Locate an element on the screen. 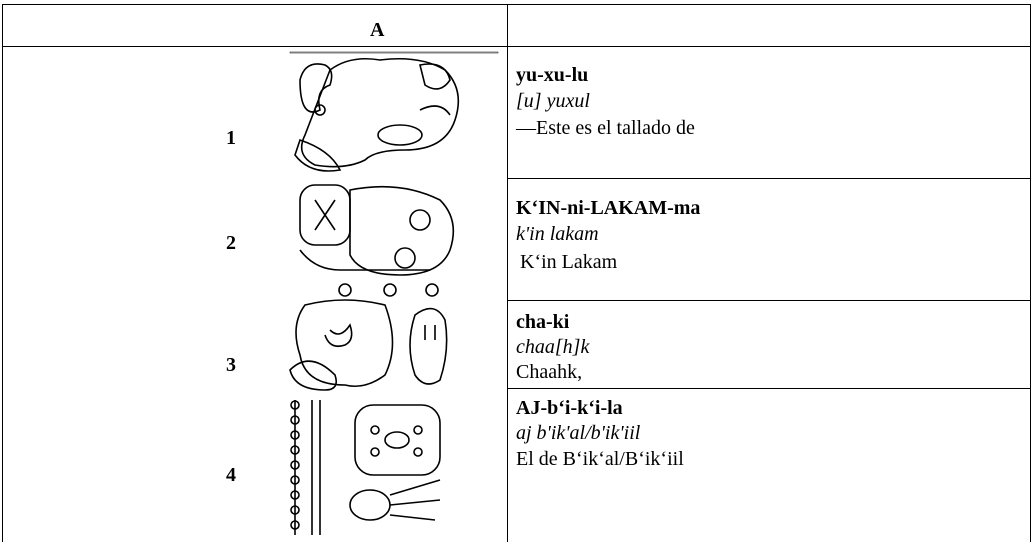 The width and height of the screenshot is (1034, 542). transliteration: K‘IN-ni-LAKAM-ma is located at coordinates (608, 208).